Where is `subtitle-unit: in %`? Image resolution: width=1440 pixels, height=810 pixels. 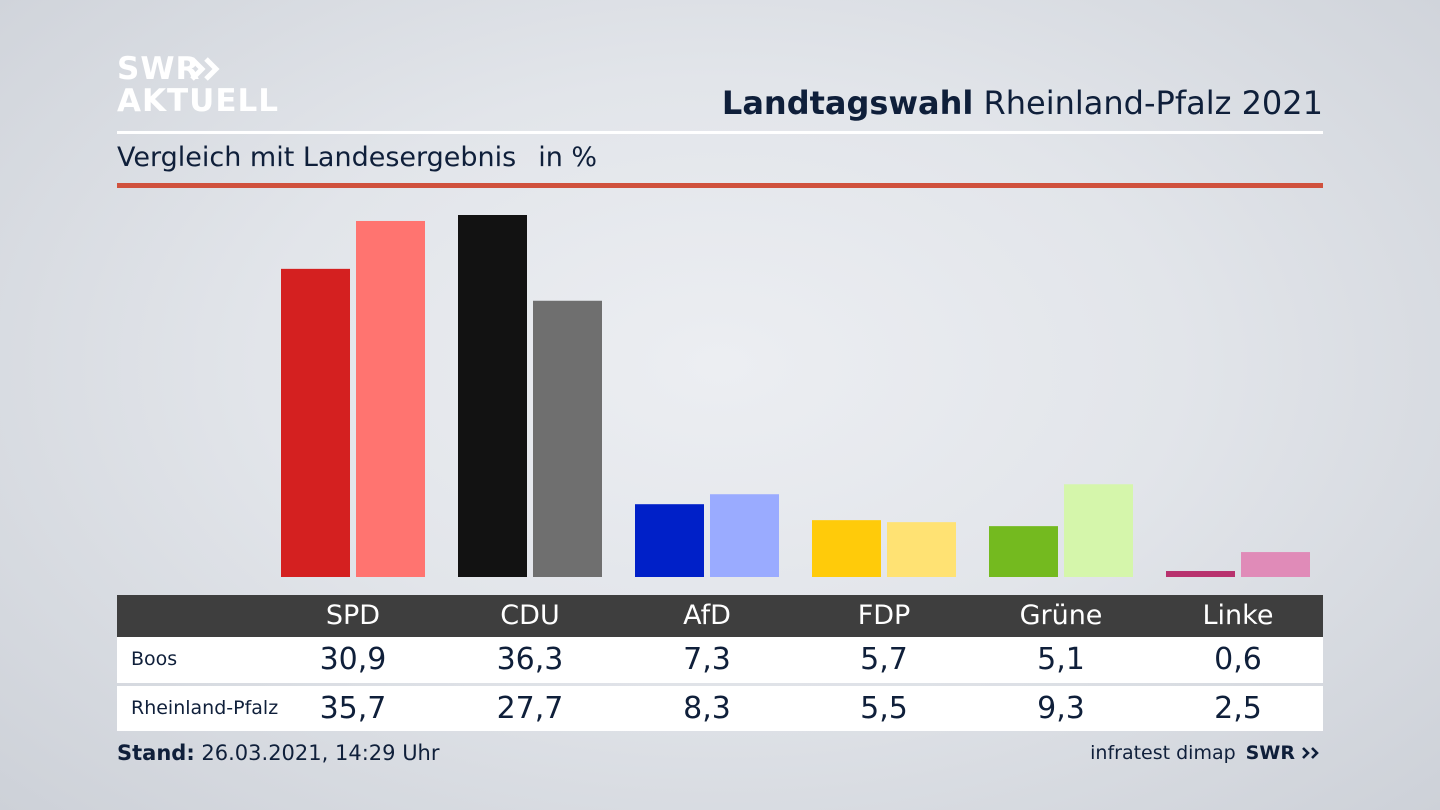 subtitle-unit: in % is located at coordinates (568, 157).